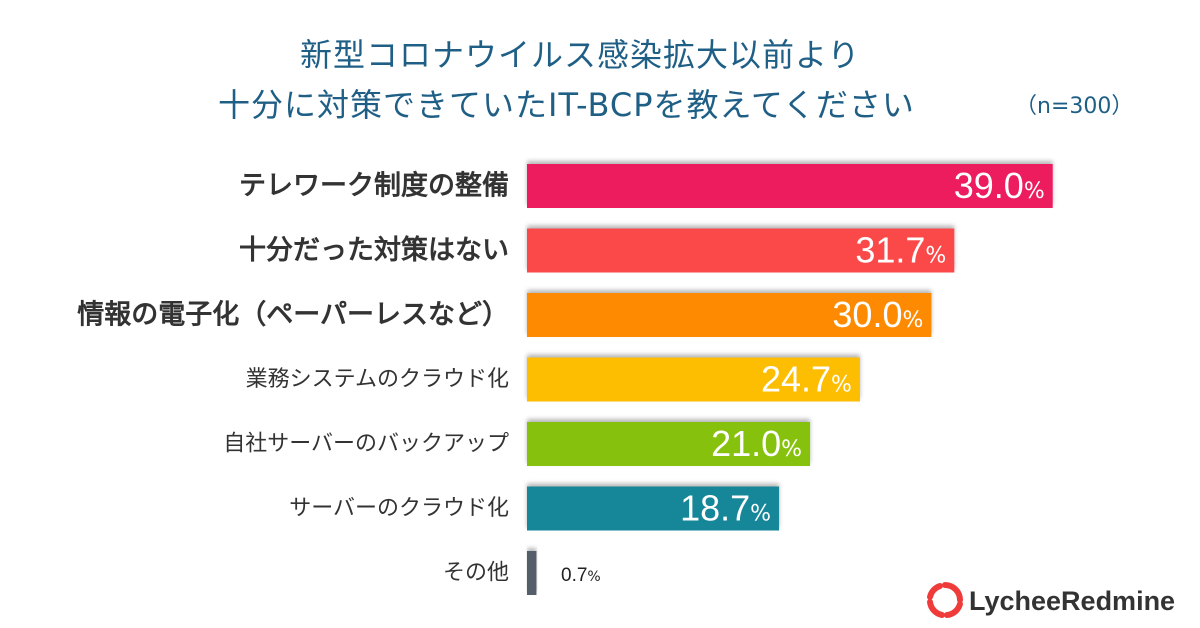  What do you see at coordinates (580, 55) in the screenshot?
I see `chart-title-line-1: 新型コロナウイルス感染拡大以前より` at bounding box center [580, 55].